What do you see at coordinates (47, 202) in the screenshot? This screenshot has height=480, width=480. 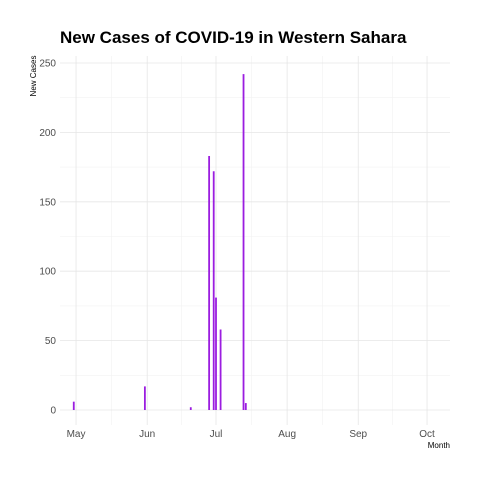 I see `y-tick-label: 150` at bounding box center [47, 202].